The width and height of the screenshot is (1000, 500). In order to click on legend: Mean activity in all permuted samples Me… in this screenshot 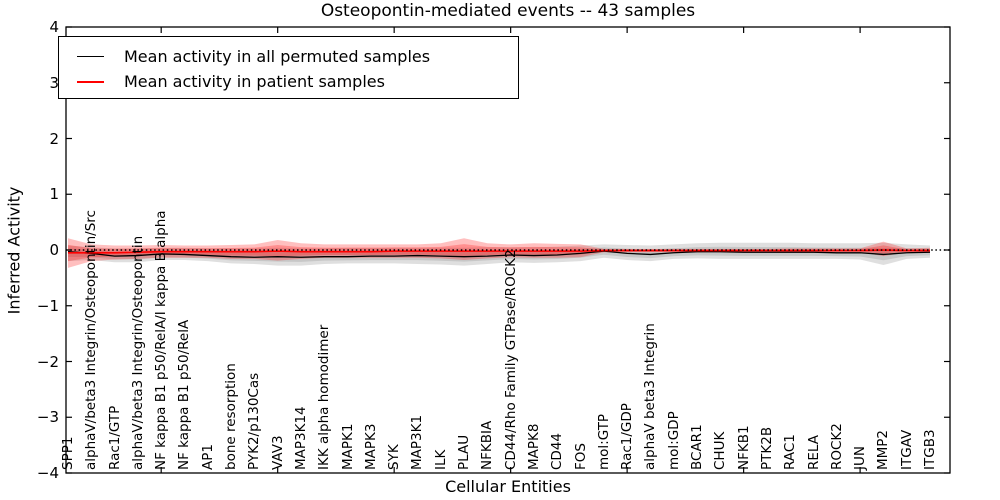, I will do `click(288, 67)`.